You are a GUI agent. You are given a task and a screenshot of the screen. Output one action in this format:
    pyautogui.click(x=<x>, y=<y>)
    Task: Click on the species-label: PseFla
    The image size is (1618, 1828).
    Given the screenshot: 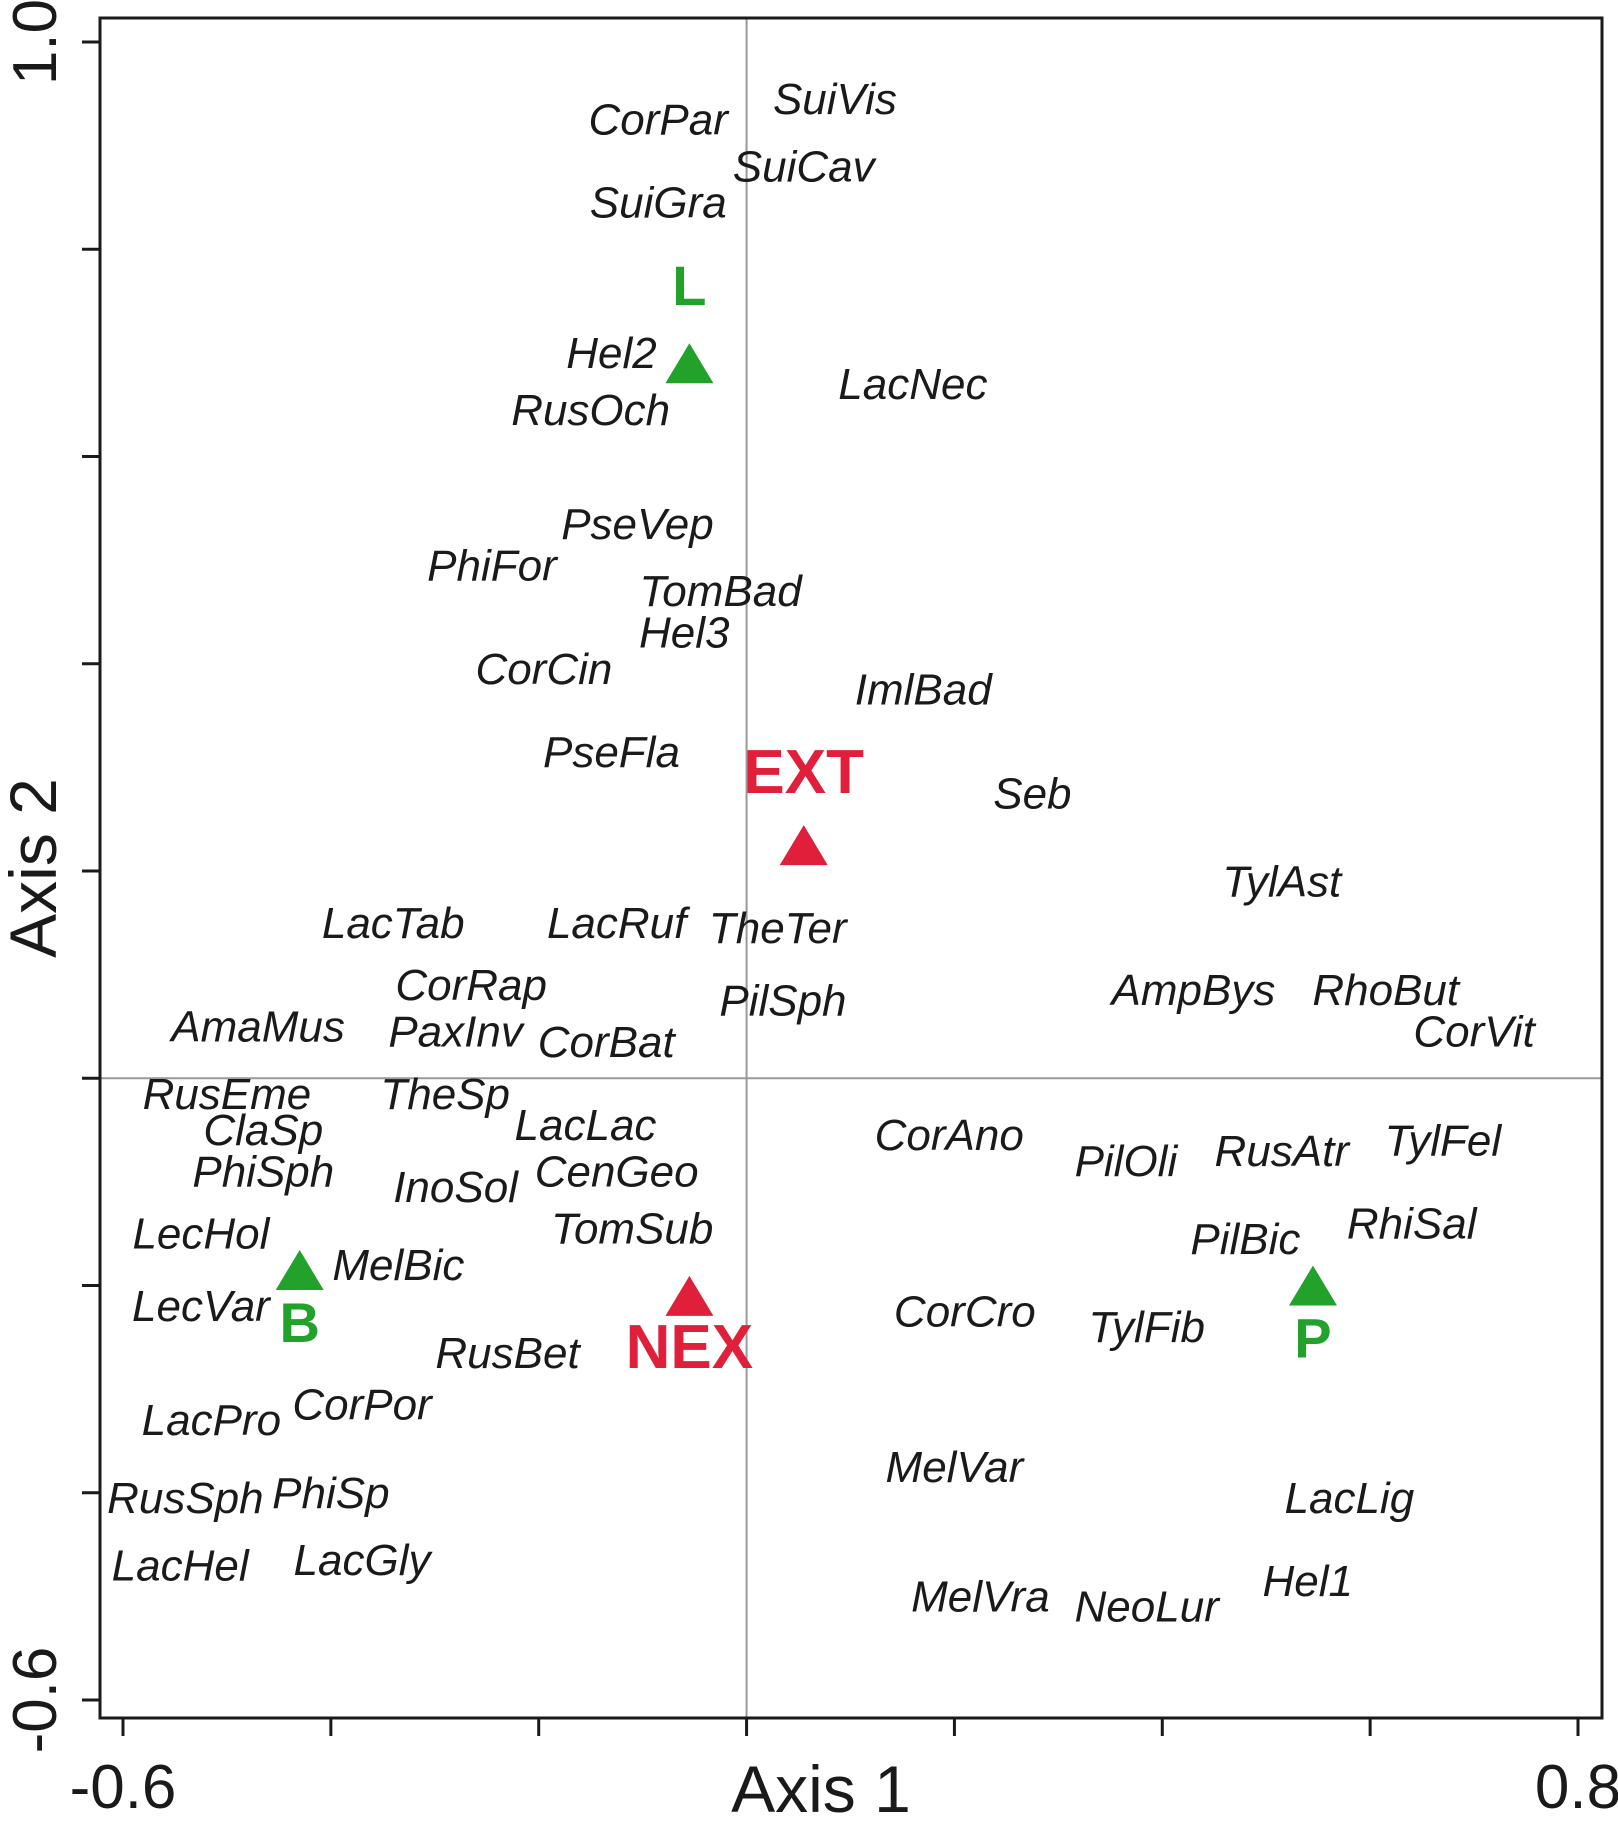 What is the action you would take?
    pyautogui.click(x=611, y=752)
    